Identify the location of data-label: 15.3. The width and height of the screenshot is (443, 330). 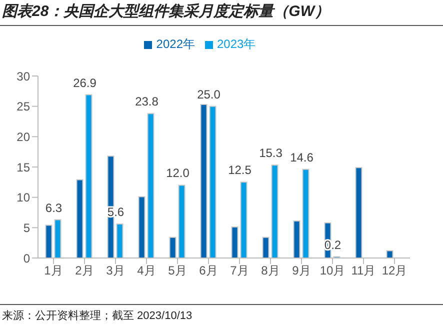
(271, 153).